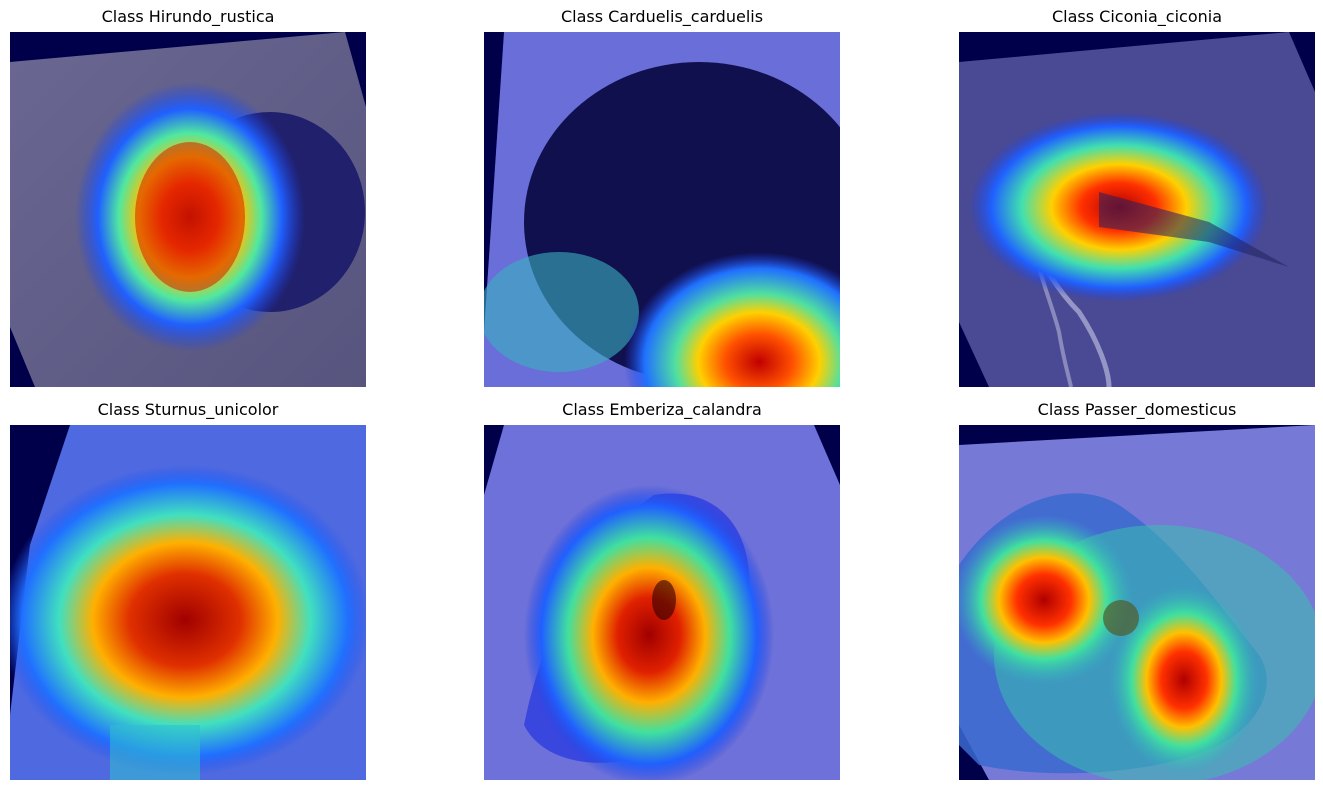  Describe the element at coordinates (1137, 409) in the screenshot. I see `panel-title: Class Passer_domesticus` at that location.